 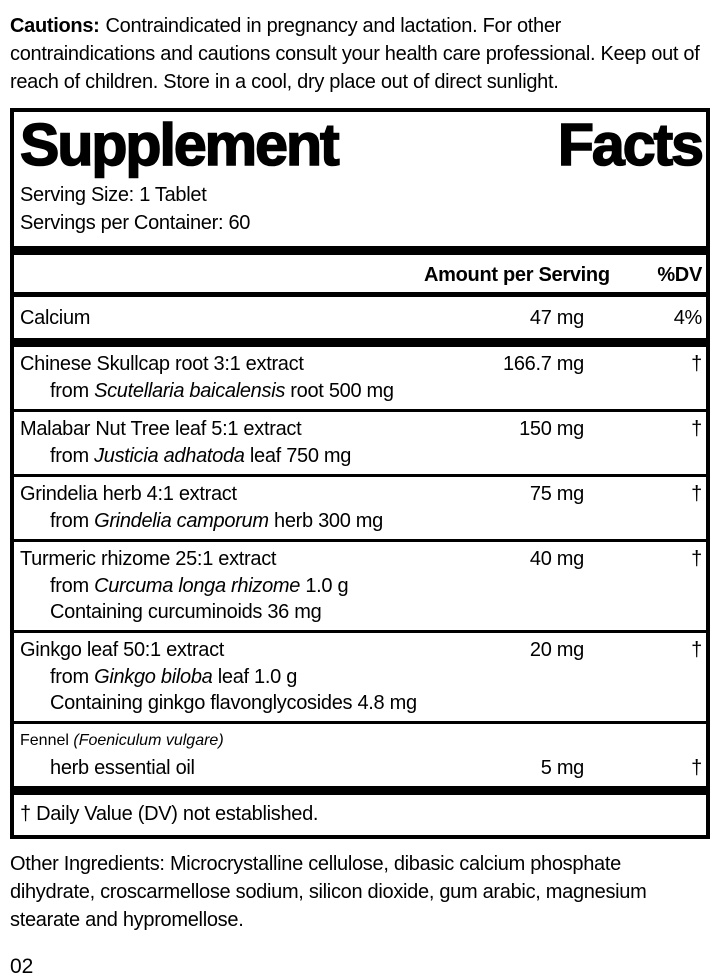 I want to click on ingredient-name: Calcium, so click(x=55, y=318).